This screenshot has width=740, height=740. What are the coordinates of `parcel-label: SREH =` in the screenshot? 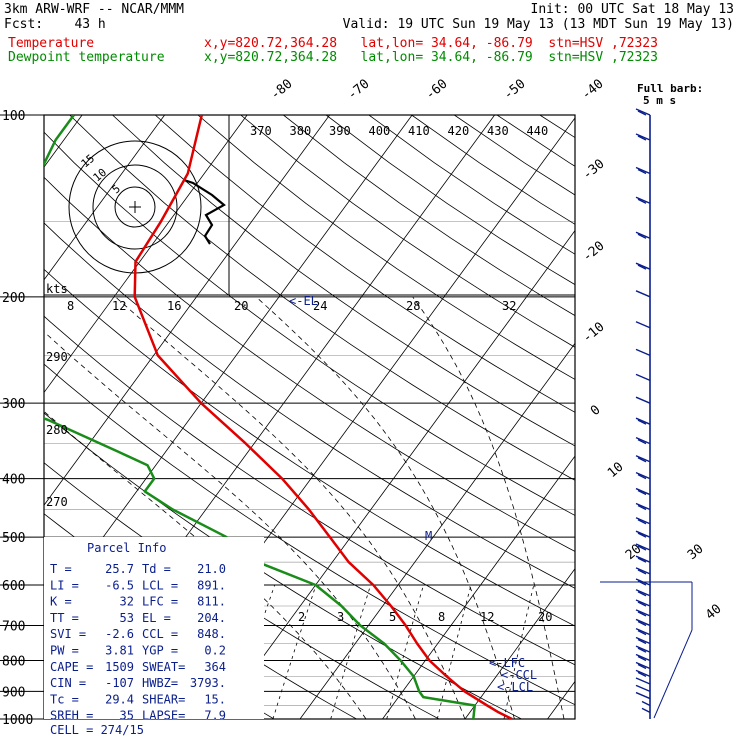 It's located at (71, 716).